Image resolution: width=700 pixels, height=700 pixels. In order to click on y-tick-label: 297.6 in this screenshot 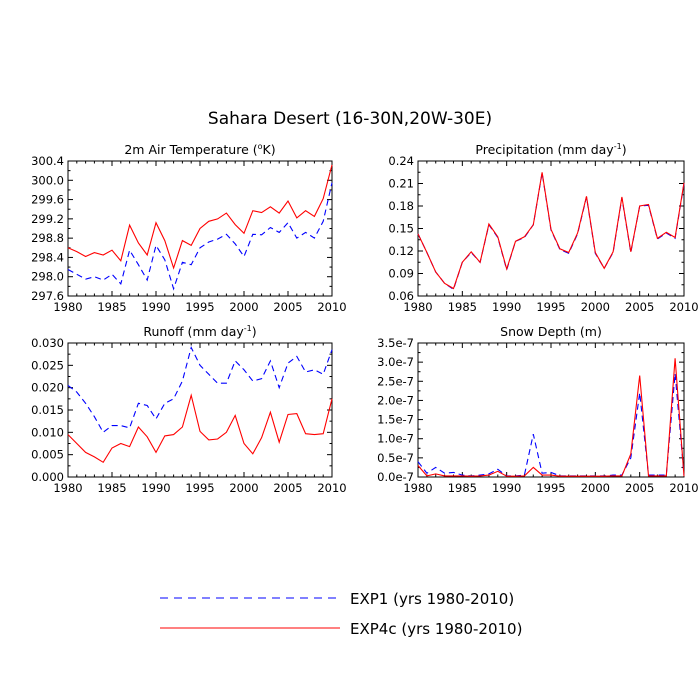, I will do `click(47, 296)`.